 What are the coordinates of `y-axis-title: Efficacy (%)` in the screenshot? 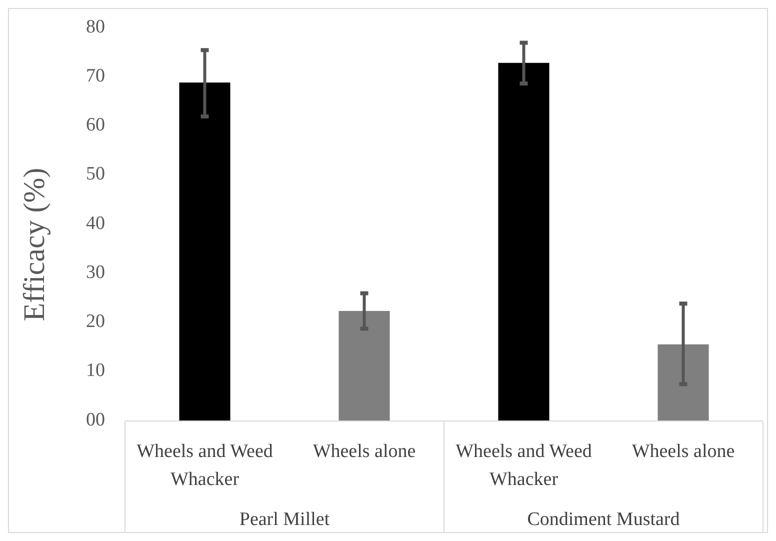 It's located at (34, 245).